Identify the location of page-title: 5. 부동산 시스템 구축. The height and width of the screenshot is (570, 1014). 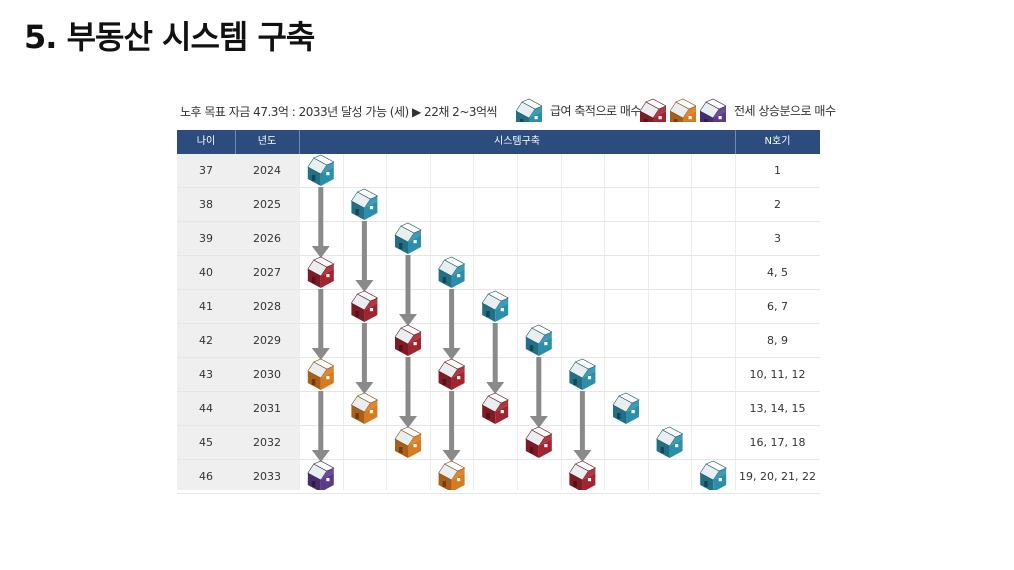
(169, 37).